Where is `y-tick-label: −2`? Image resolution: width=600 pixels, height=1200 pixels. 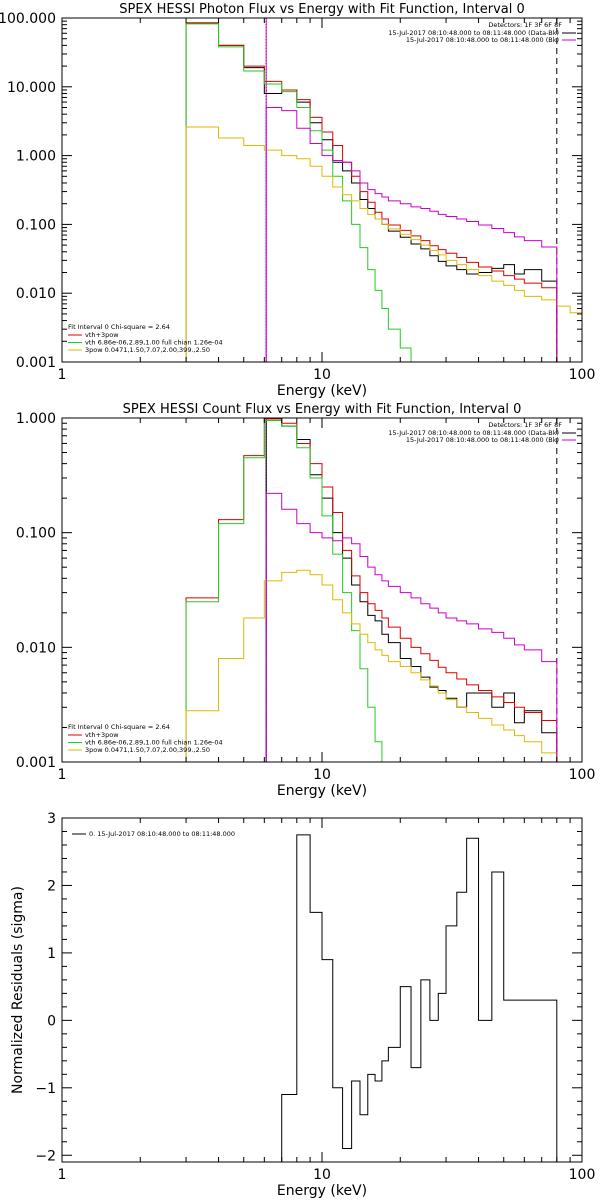 y-tick-label: −2 is located at coordinates (45, 1156).